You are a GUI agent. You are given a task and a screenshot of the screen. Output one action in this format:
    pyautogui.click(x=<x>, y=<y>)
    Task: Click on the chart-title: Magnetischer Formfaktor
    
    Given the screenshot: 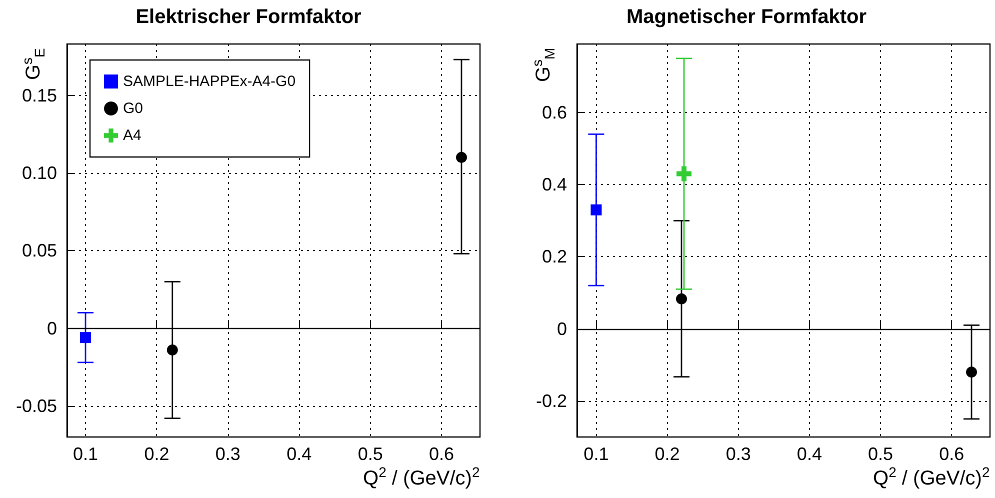 What is the action you would take?
    pyautogui.click(x=746, y=17)
    